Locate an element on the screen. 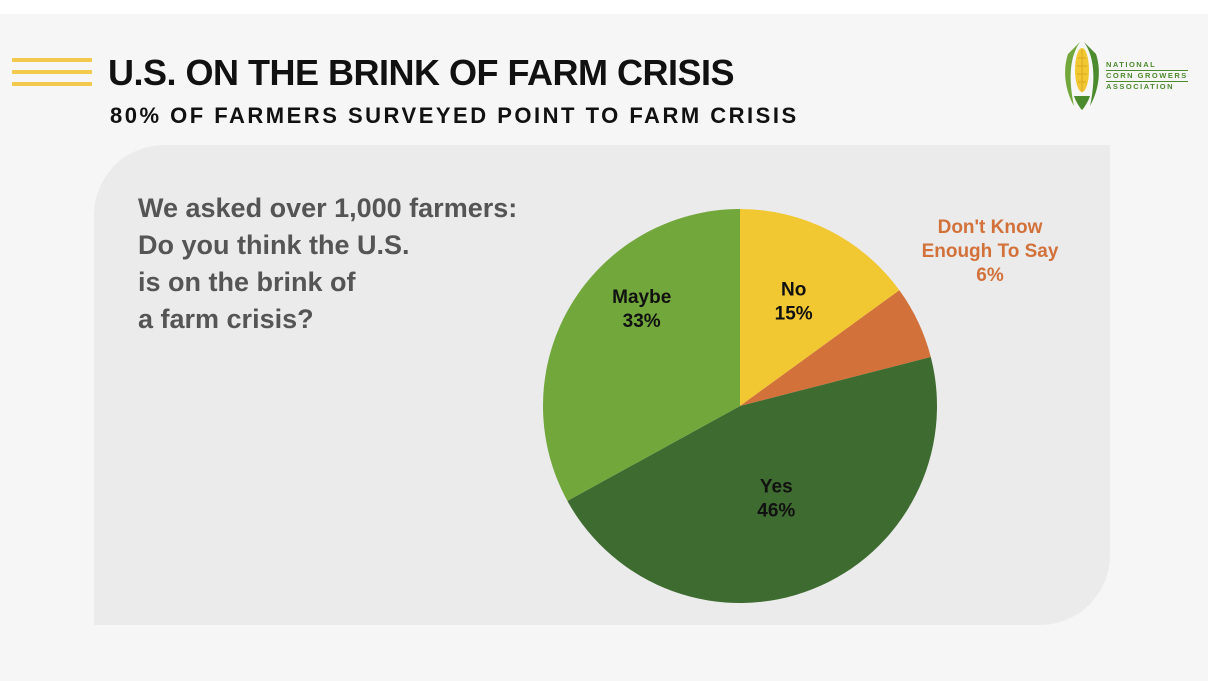 The image size is (1208, 681). question-line: We asked over 1,000 farmers: is located at coordinates (328, 208).